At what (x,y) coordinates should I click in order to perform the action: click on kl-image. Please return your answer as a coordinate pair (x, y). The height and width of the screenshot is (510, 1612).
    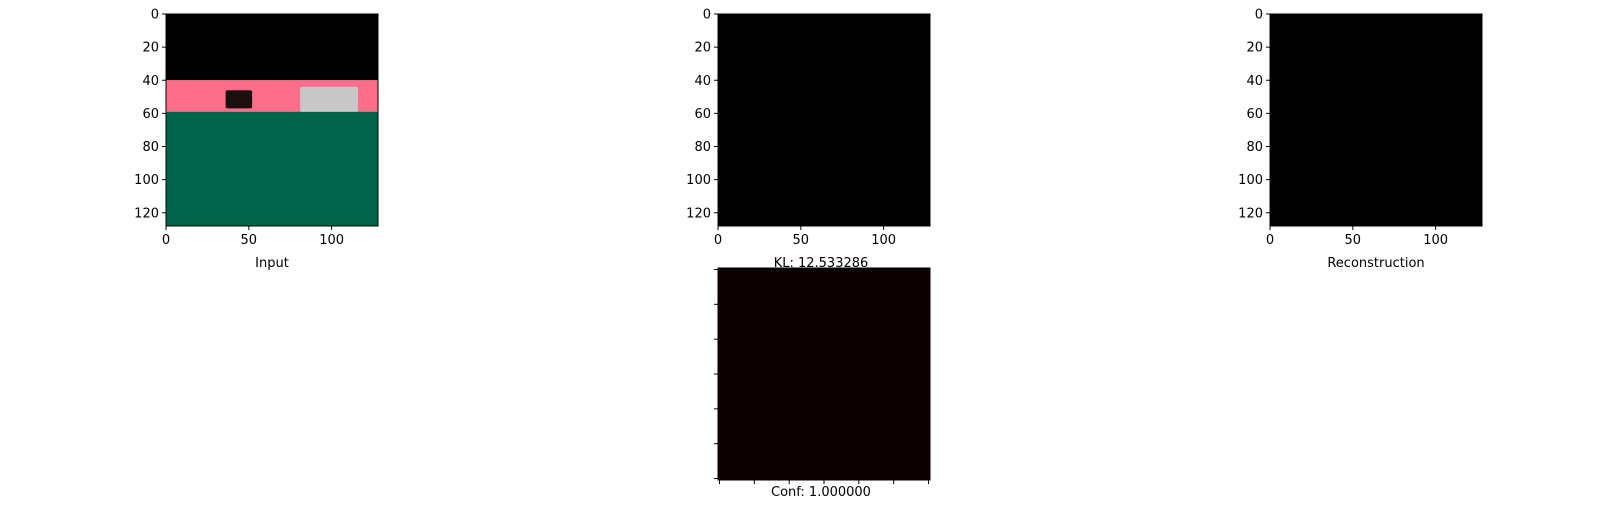
    Looking at the image, I should click on (824, 120).